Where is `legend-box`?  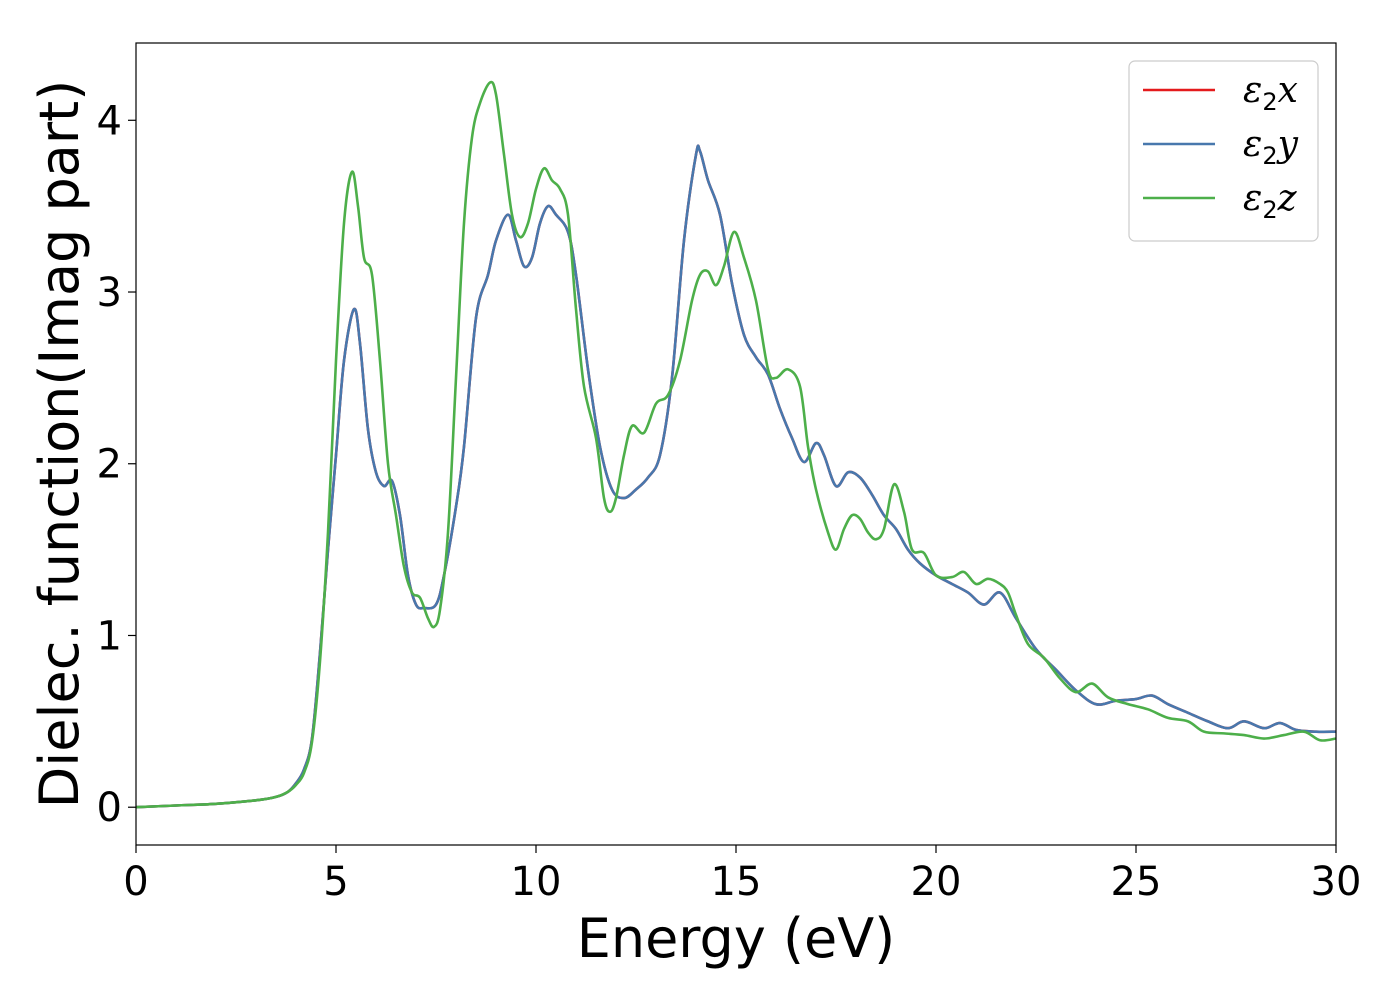 legend-box is located at coordinates (1223, 151).